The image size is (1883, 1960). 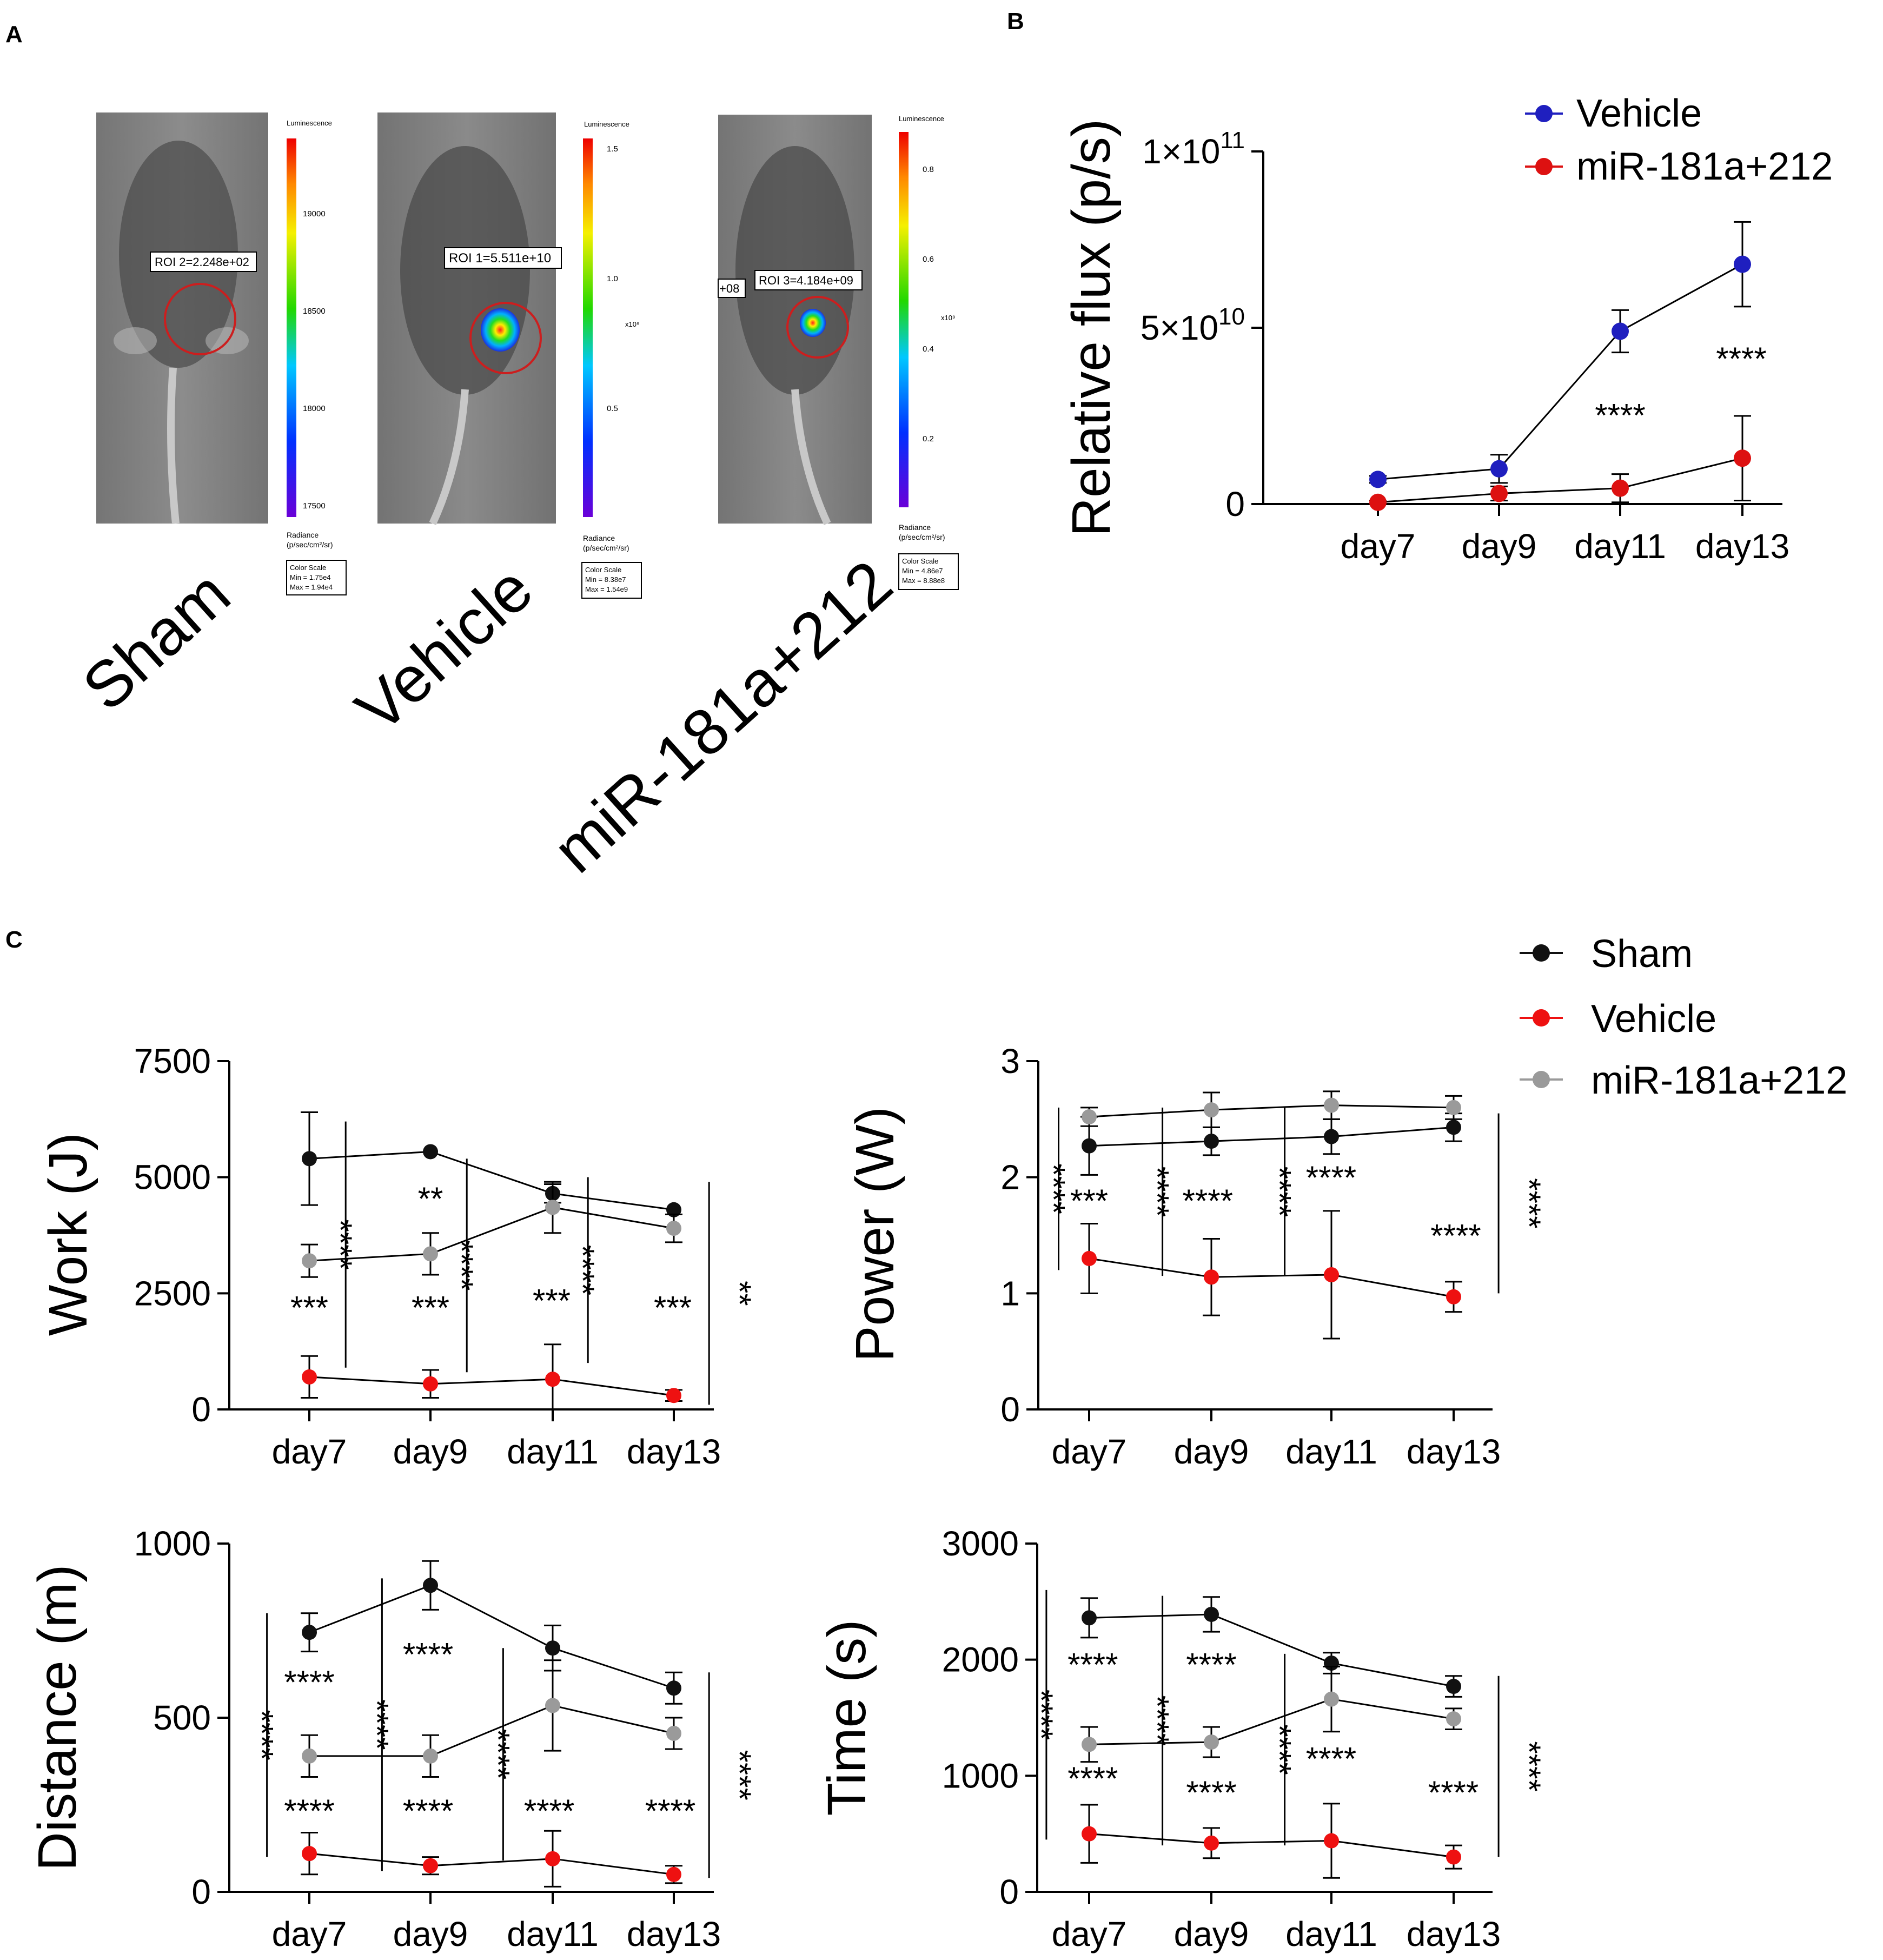 I want to click on chart-power-marks: **** **** **** ******* ************, so click(x=1291, y=1215).